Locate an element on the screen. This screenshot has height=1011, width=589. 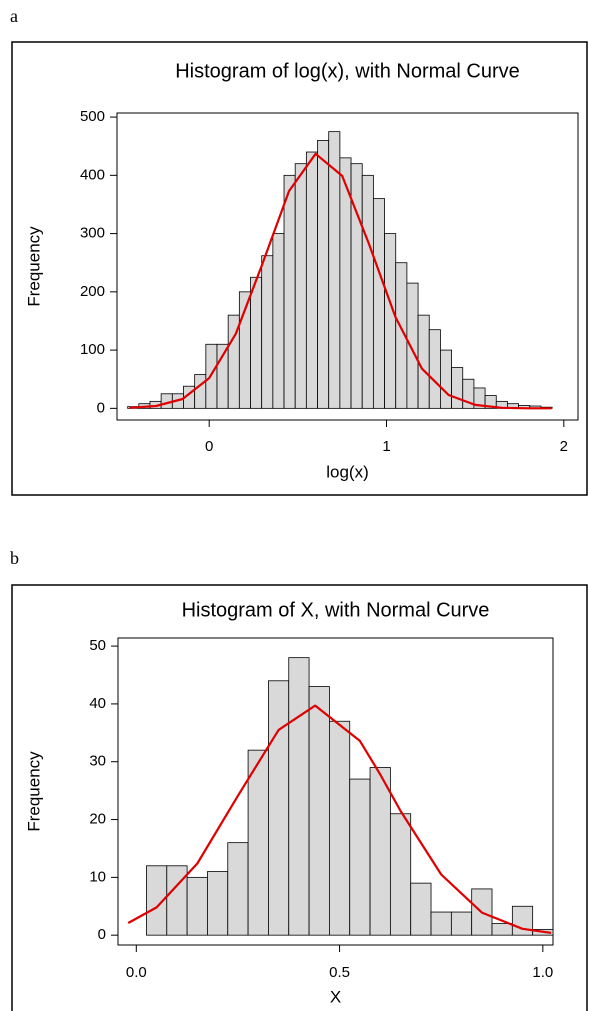
panel-label: a is located at coordinates (14, 16).